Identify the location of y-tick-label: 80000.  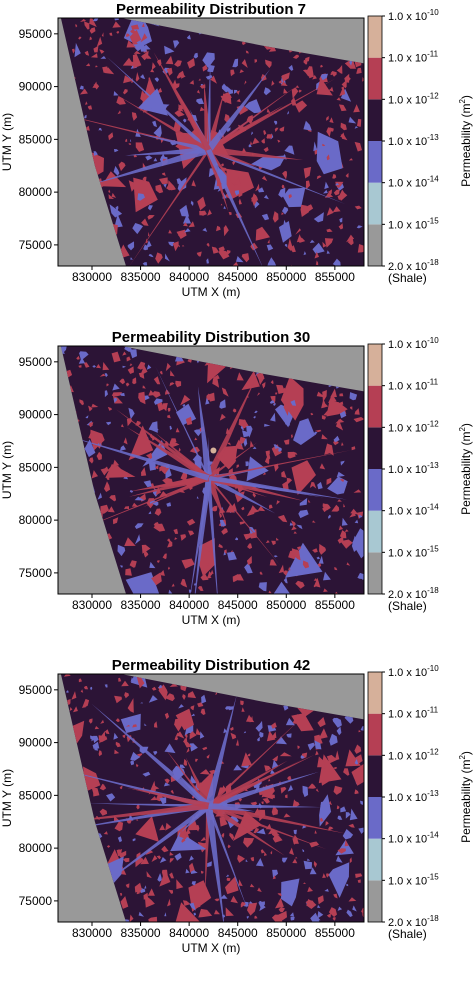
(36, 520).